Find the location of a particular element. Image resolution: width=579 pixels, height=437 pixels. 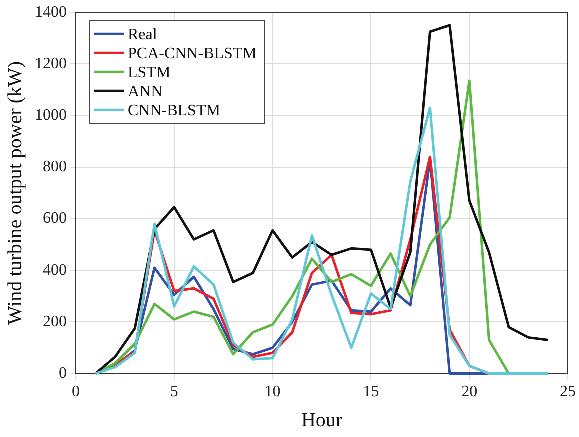

y-tick-label: 1000 is located at coordinates (51, 115).